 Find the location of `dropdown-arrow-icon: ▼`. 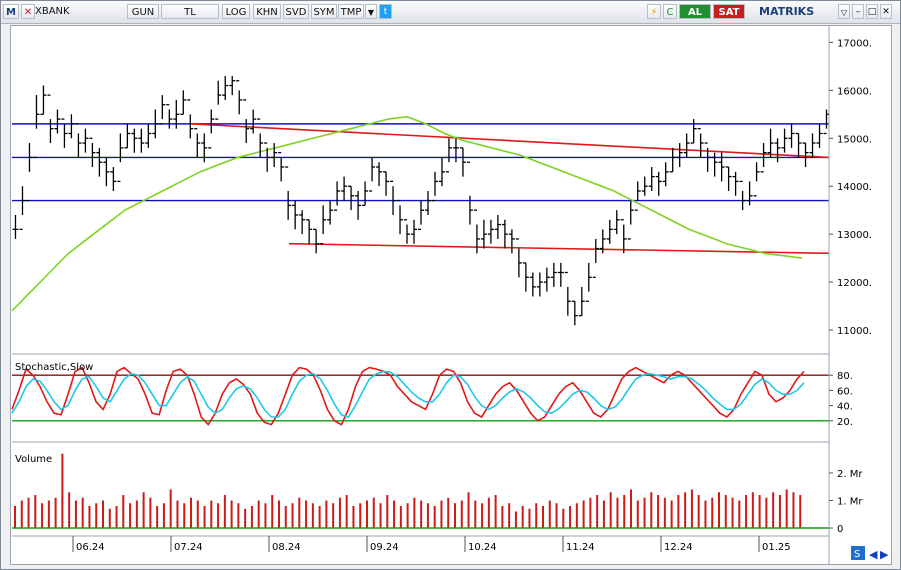

dropdown-arrow-icon: ▼ is located at coordinates (371, 11).